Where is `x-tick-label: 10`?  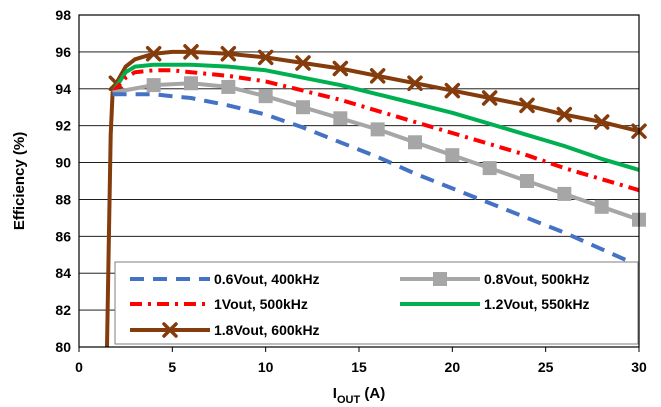
x-tick-label: 10 is located at coordinates (266, 367).